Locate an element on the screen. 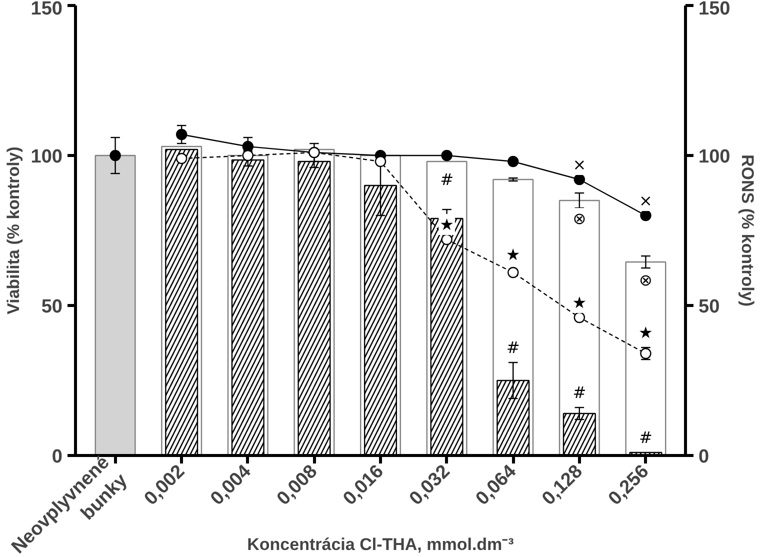 This screenshot has width=760, height=557. y2-tick-label: 100 is located at coordinates (714, 157).